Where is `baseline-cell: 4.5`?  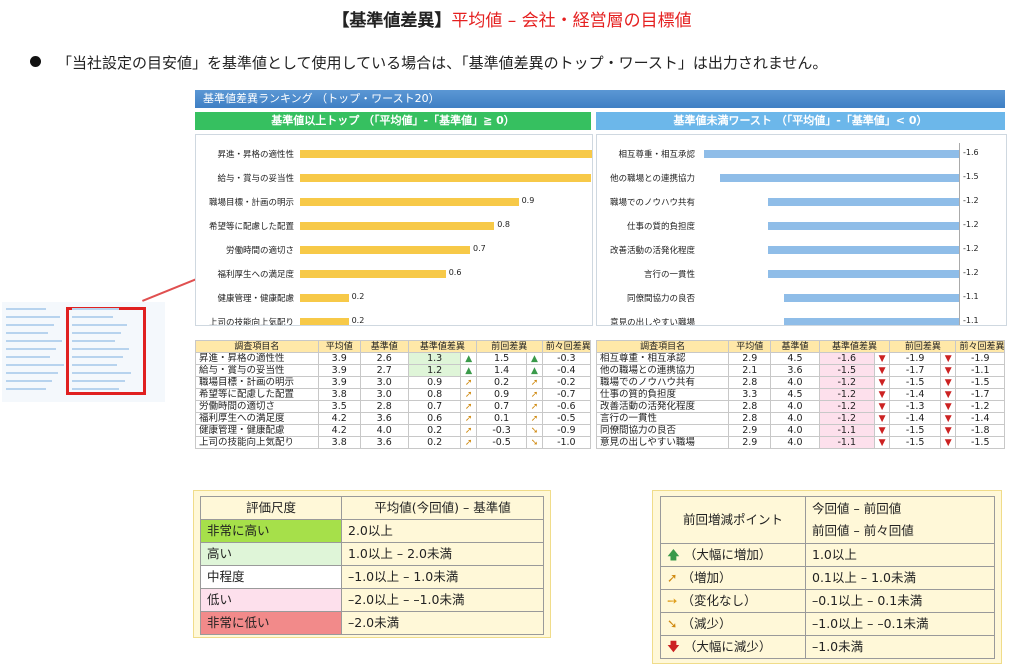
baseline-cell: 4.5 is located at coordinates (795, 394).